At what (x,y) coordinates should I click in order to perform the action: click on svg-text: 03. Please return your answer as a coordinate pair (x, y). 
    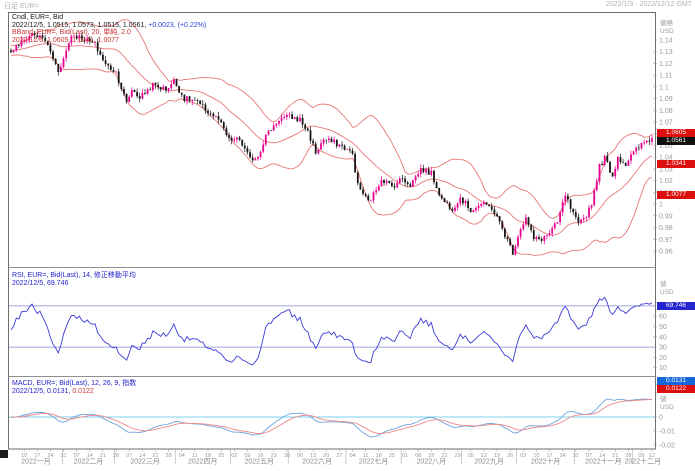
    Looking at the image, I should click on (523, 456).